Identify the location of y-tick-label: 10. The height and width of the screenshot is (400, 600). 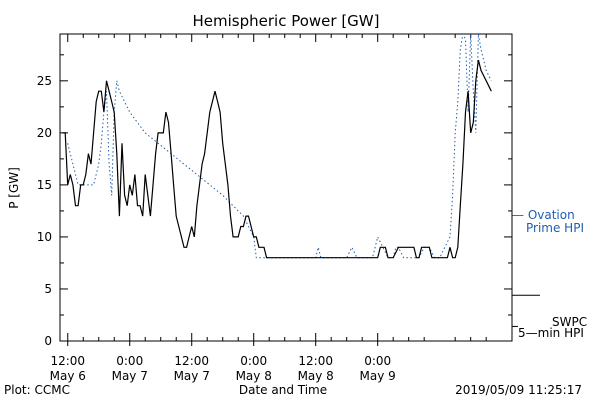
(44, 237).